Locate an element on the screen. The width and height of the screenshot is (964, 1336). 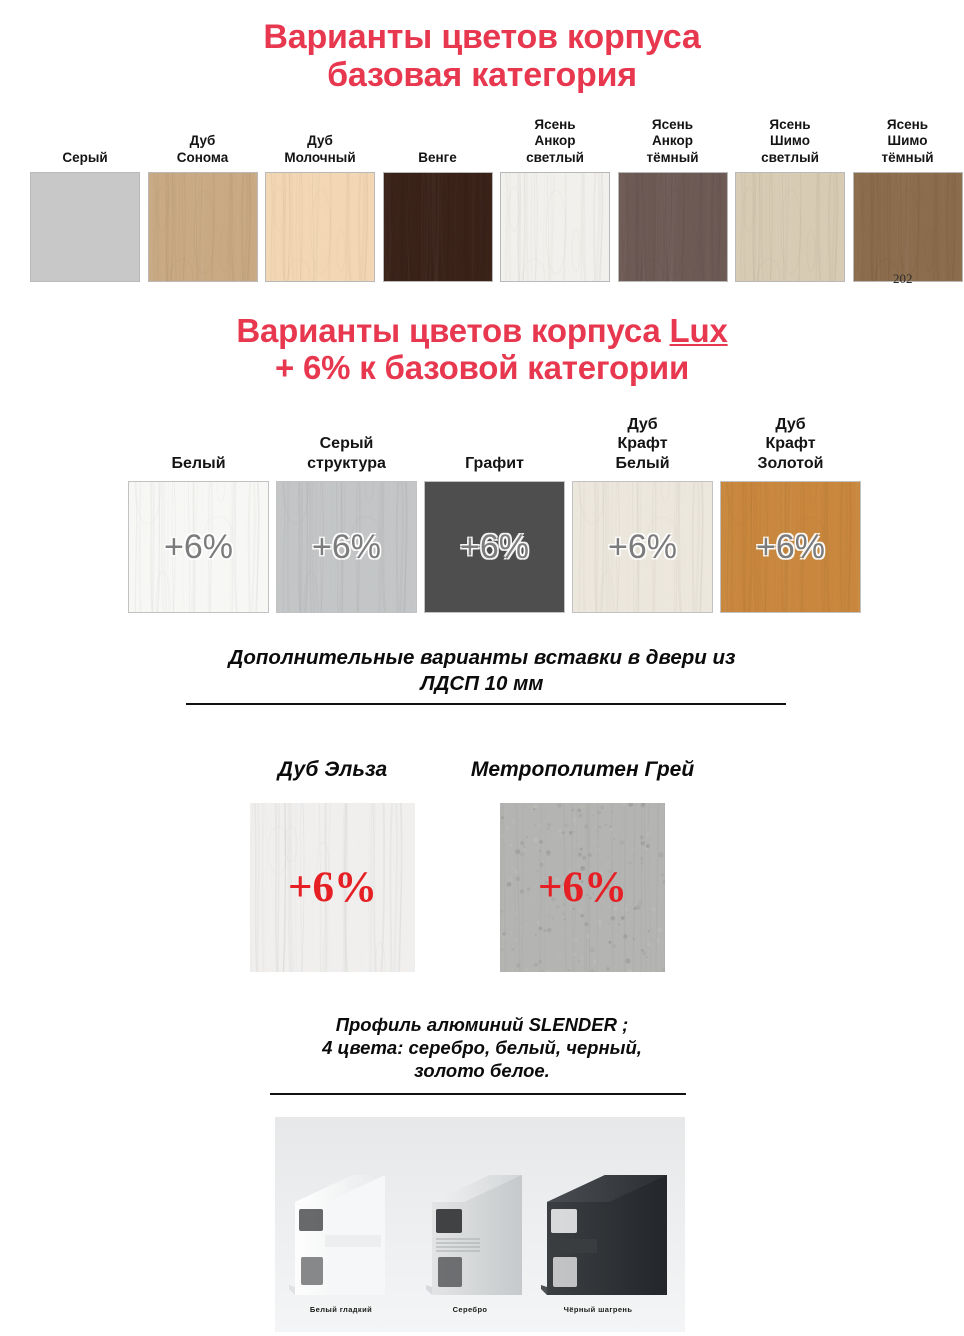
insert-swatch-0: +6% is located at coordinates (332, 887).